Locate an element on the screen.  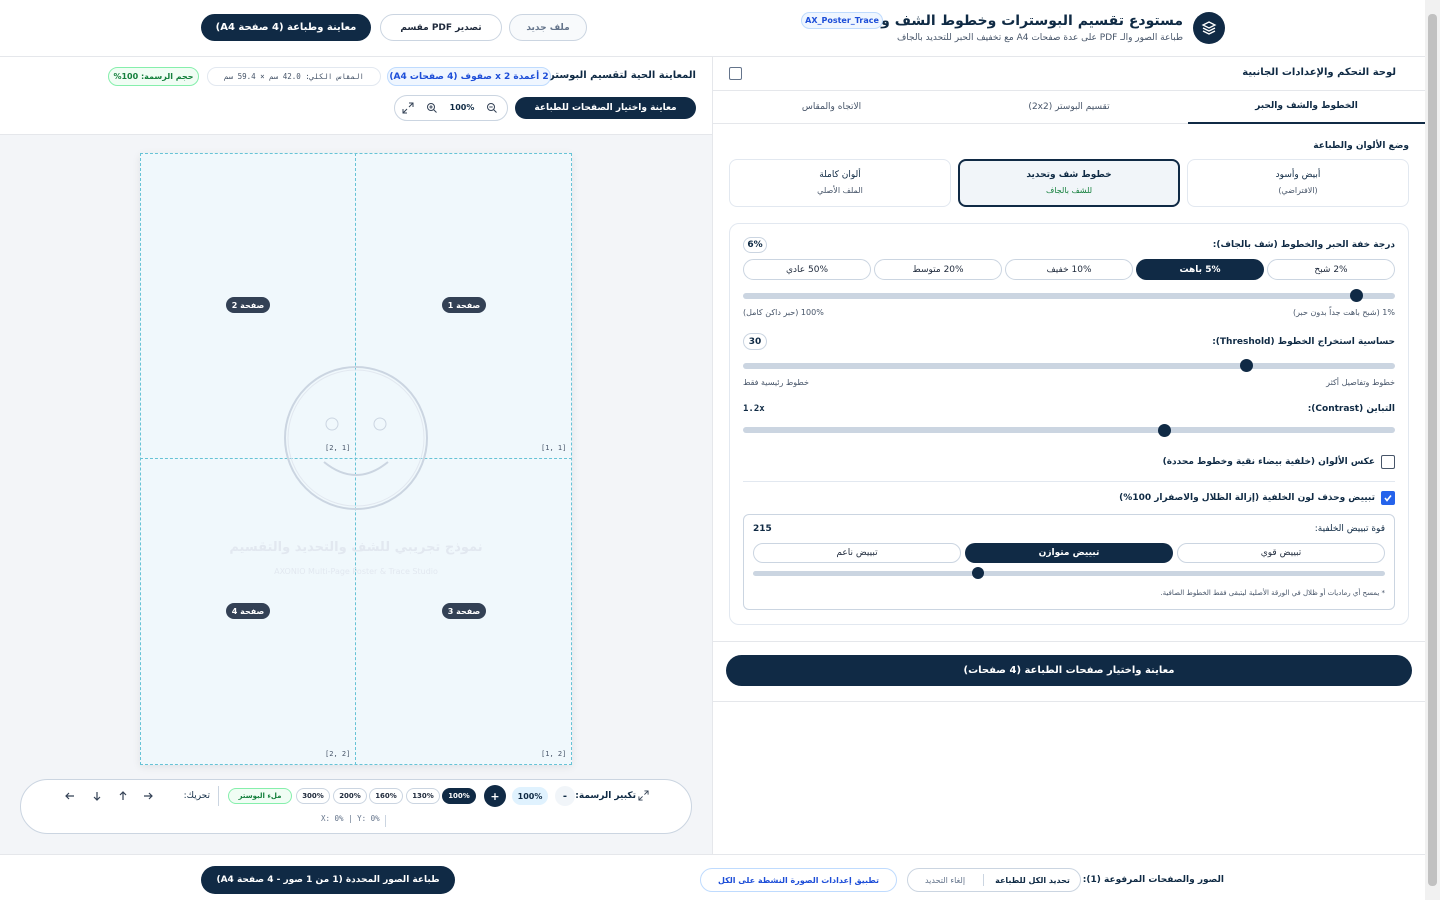
page-coord: [2 ,1] is located at coordinates (554, 754).